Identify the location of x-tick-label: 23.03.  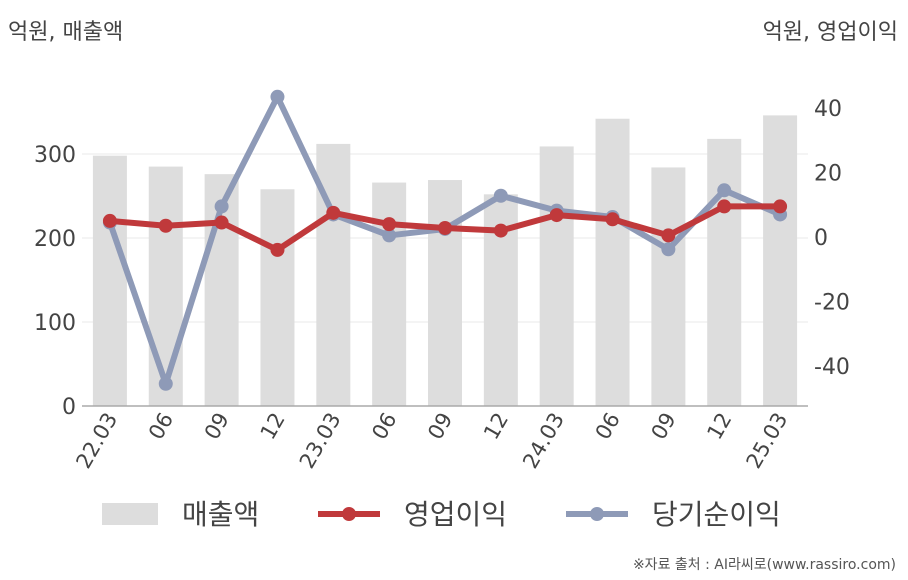
(320, 441).